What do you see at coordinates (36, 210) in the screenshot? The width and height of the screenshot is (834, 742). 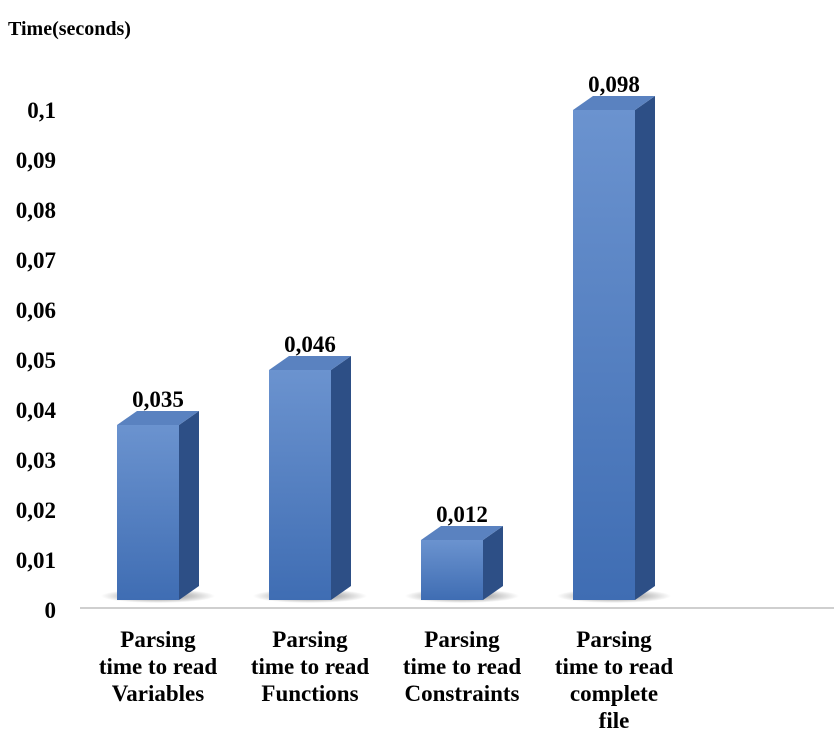 I see `y-tick-label: 0,08` at bounding box center [36, 210].